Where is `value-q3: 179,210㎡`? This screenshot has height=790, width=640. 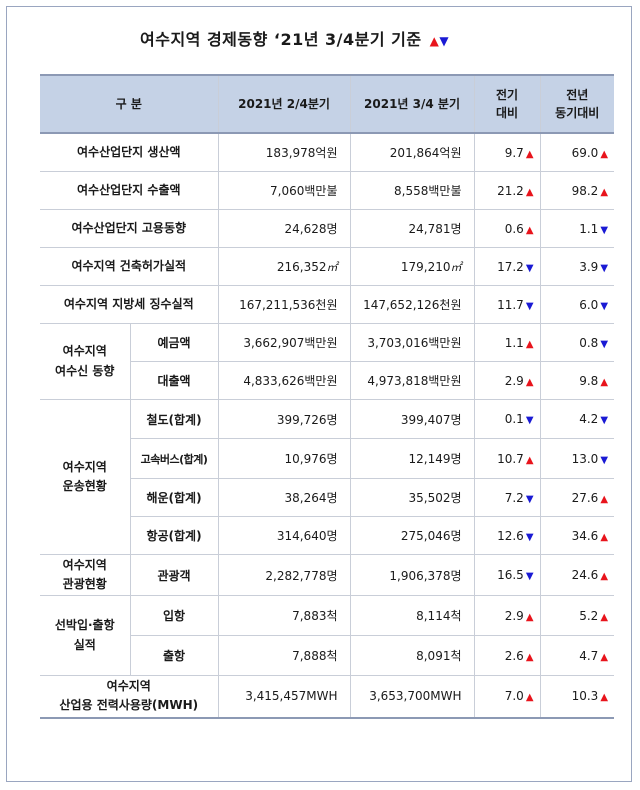
value-q3: 179,210㎡ is located at coordinates (412, 266).